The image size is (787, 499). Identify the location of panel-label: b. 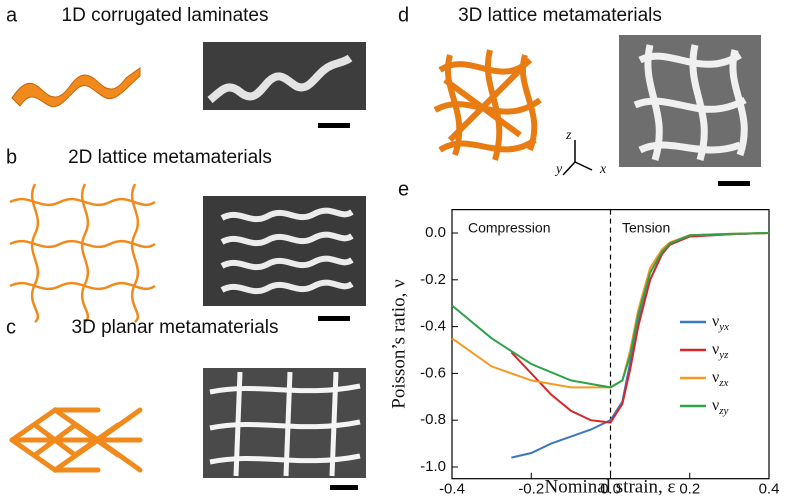
(11, 157).